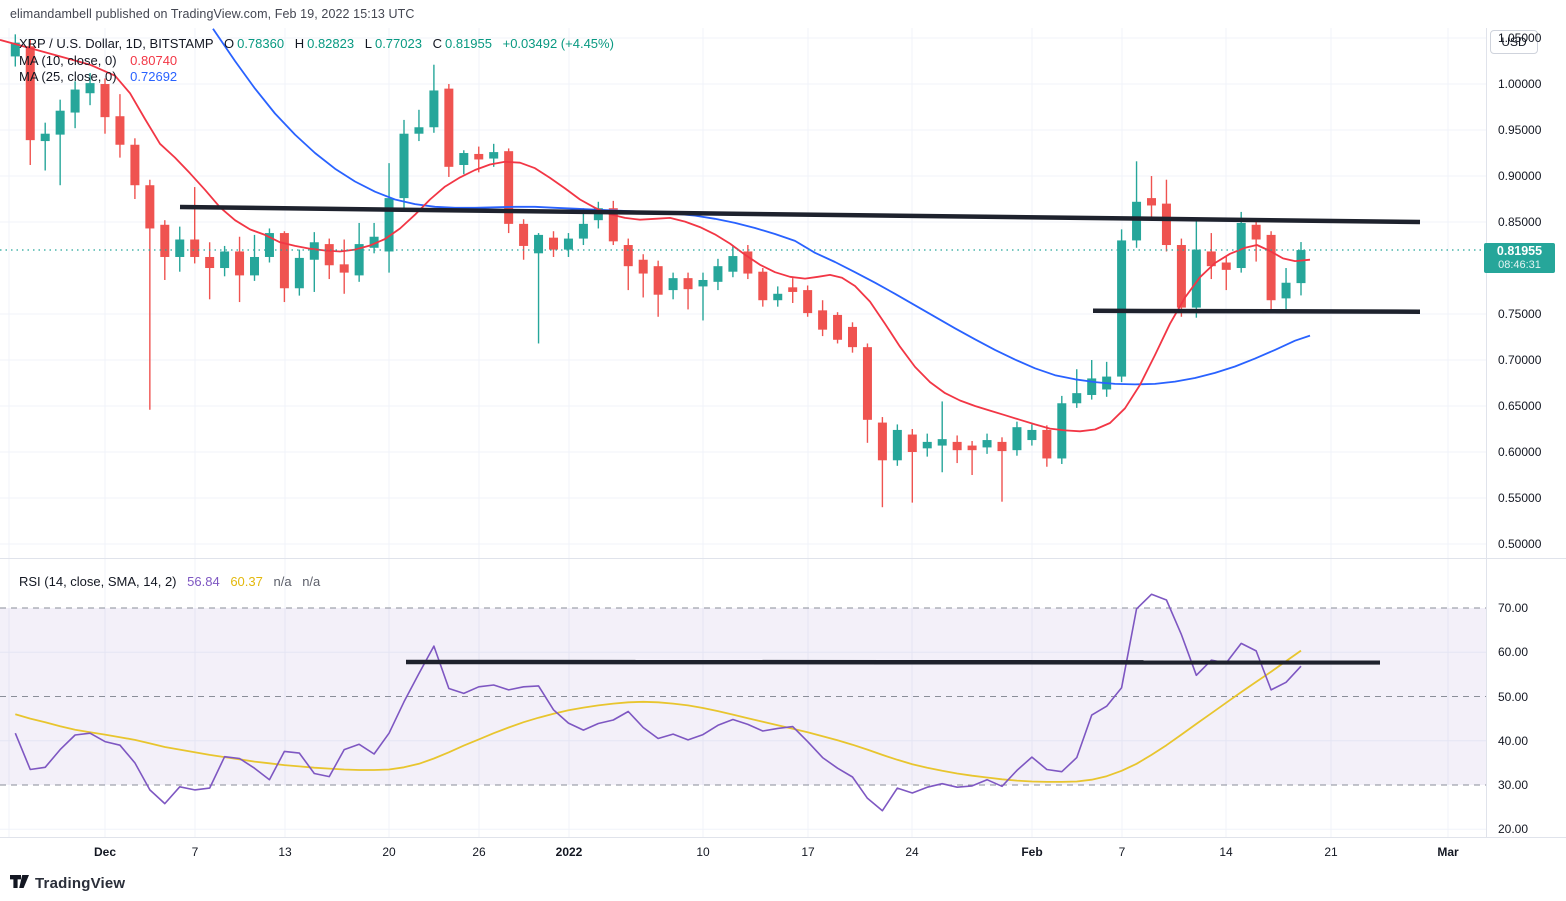 Image resolution: width=1566 pixels, height=901 pixels. Describe the element at coordinates (1513, 696) in the screenshot. I see `rsi-axis-label: 50.00` at that location.